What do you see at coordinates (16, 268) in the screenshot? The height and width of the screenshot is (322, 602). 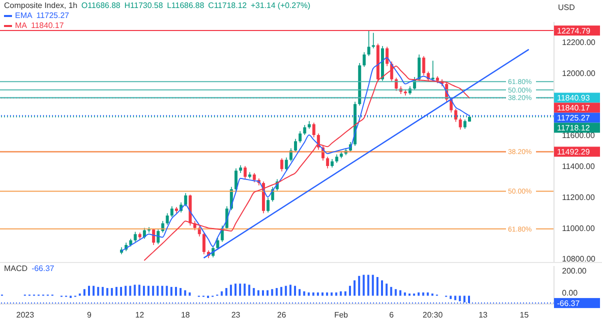 I see `chart-title: MACD` at bounding box center [16, 268].